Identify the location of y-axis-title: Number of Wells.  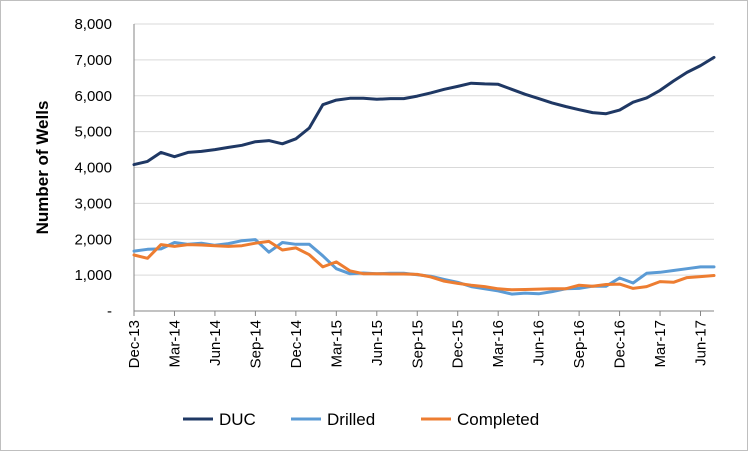
(42, 168).